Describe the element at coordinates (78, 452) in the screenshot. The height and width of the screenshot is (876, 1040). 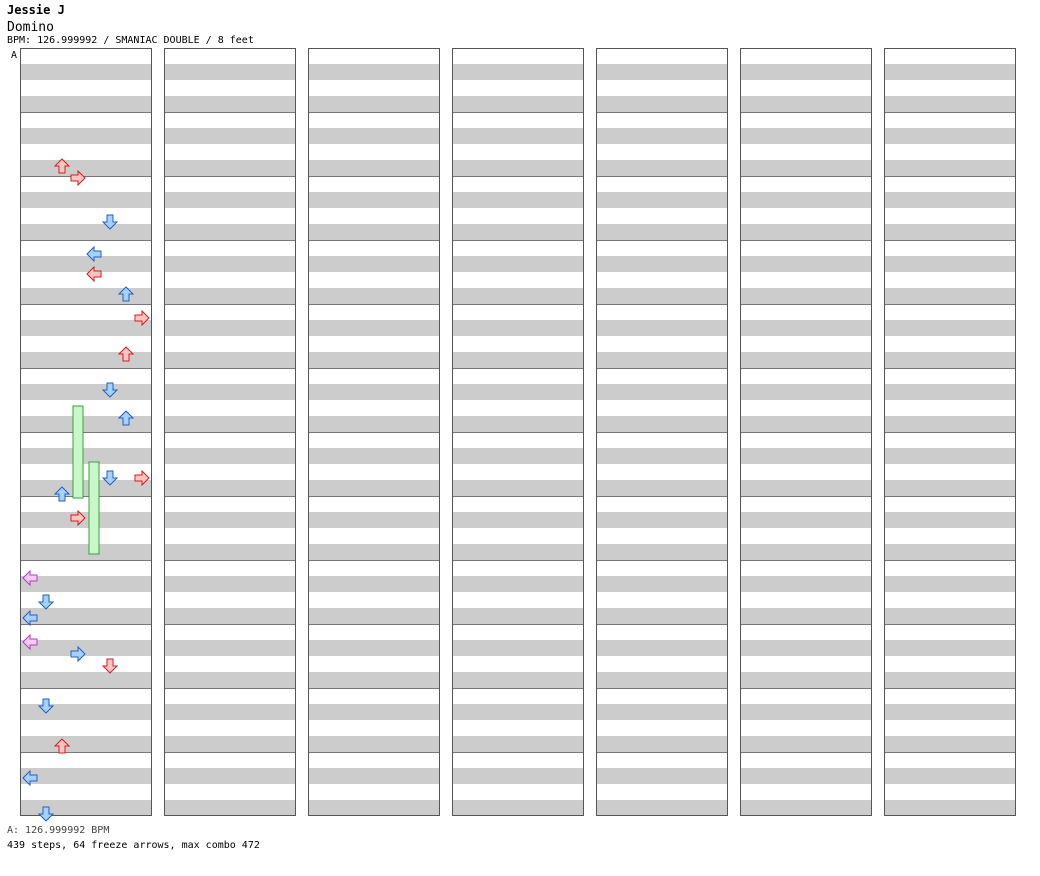
I see `freeze-arrow-body` at that location.